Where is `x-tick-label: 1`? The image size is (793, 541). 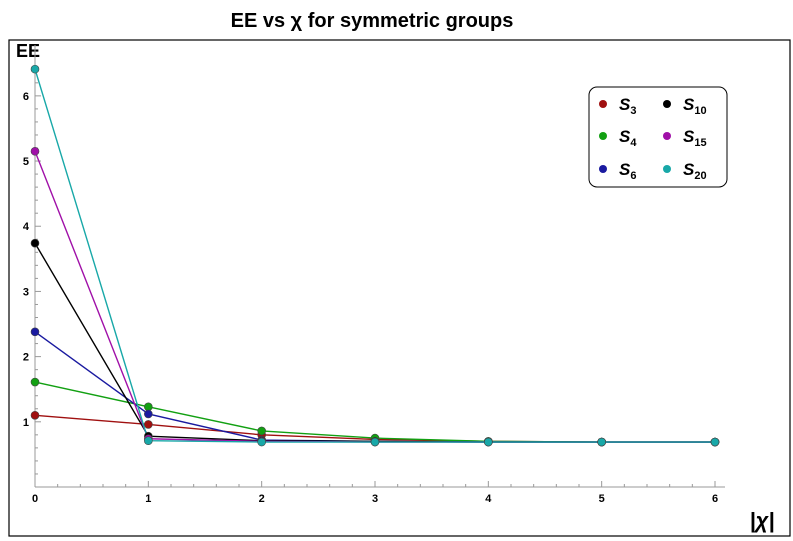 x-tick-label: 1 is located at coordinates (148, 499).